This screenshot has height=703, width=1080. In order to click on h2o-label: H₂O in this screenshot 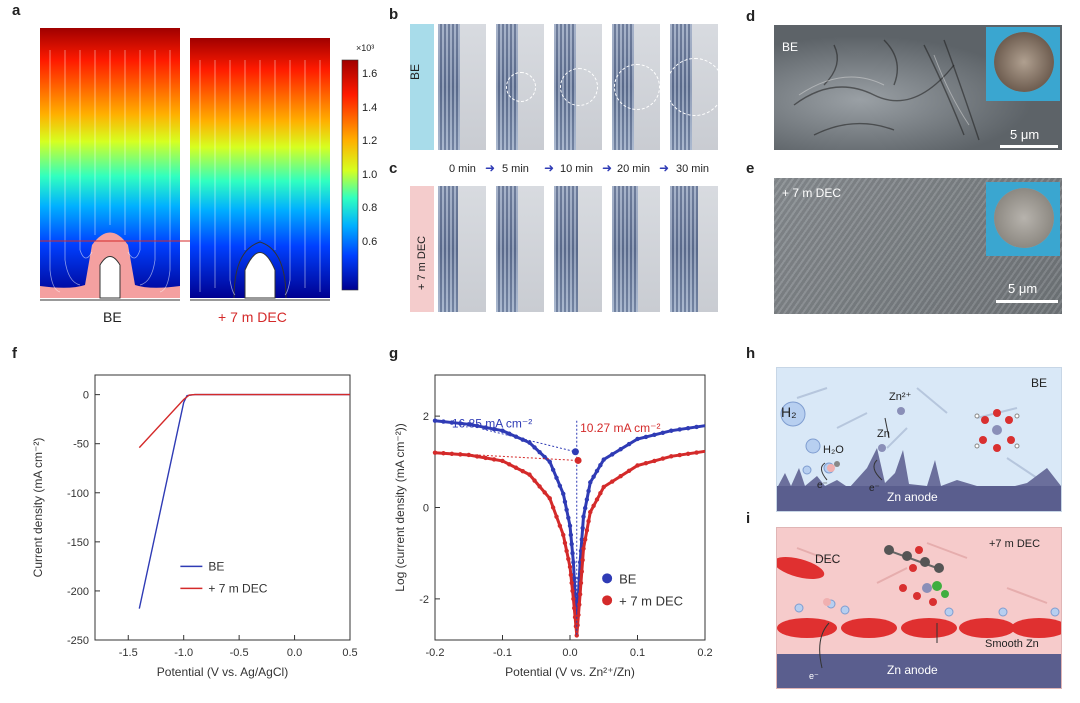, I will do `click(833, 450)`.